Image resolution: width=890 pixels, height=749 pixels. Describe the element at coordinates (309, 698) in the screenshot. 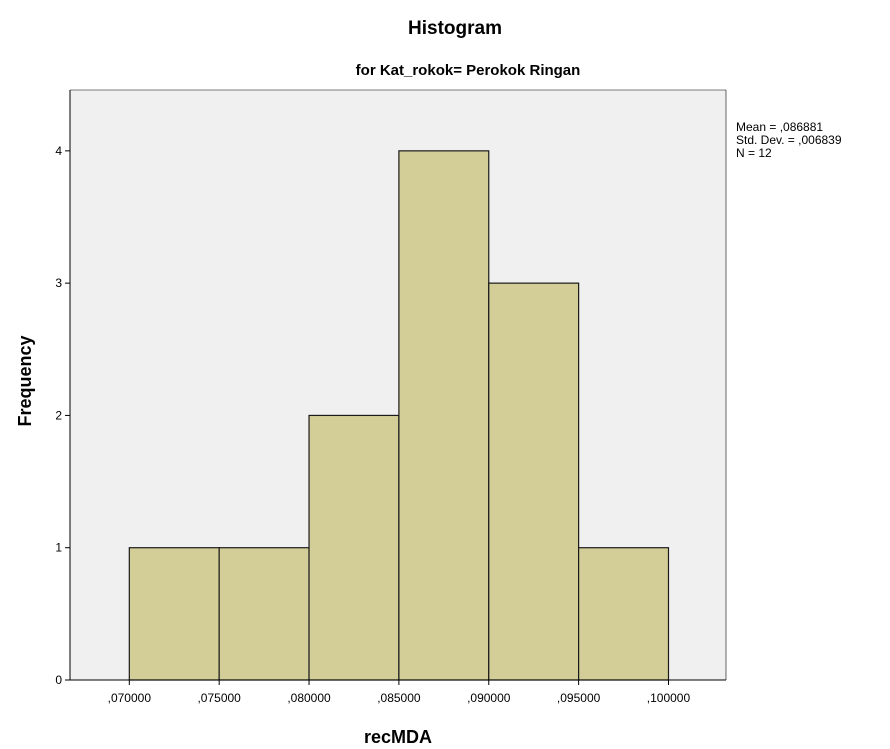

I see `x-tick-label: ,080000` at that location.